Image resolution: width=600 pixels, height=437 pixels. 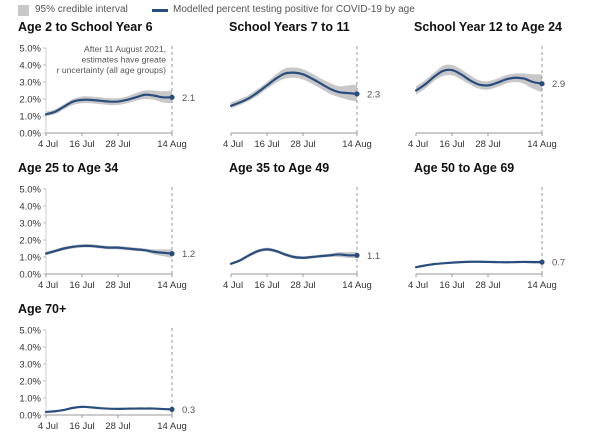 I want to click on legend-ci-label: 95% credible interval, so click(x=81, y=9).